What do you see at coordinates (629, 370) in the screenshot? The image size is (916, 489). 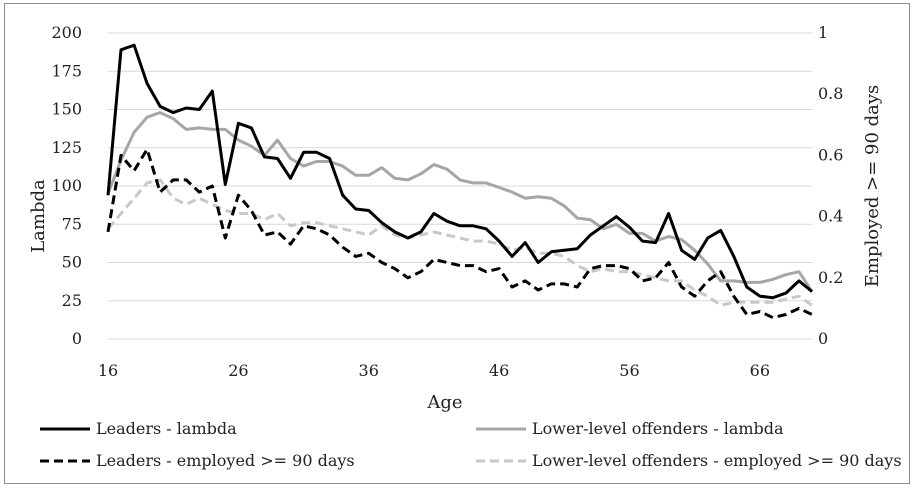 I see `x-tick-label: 56` at bounding box center [629, 370].